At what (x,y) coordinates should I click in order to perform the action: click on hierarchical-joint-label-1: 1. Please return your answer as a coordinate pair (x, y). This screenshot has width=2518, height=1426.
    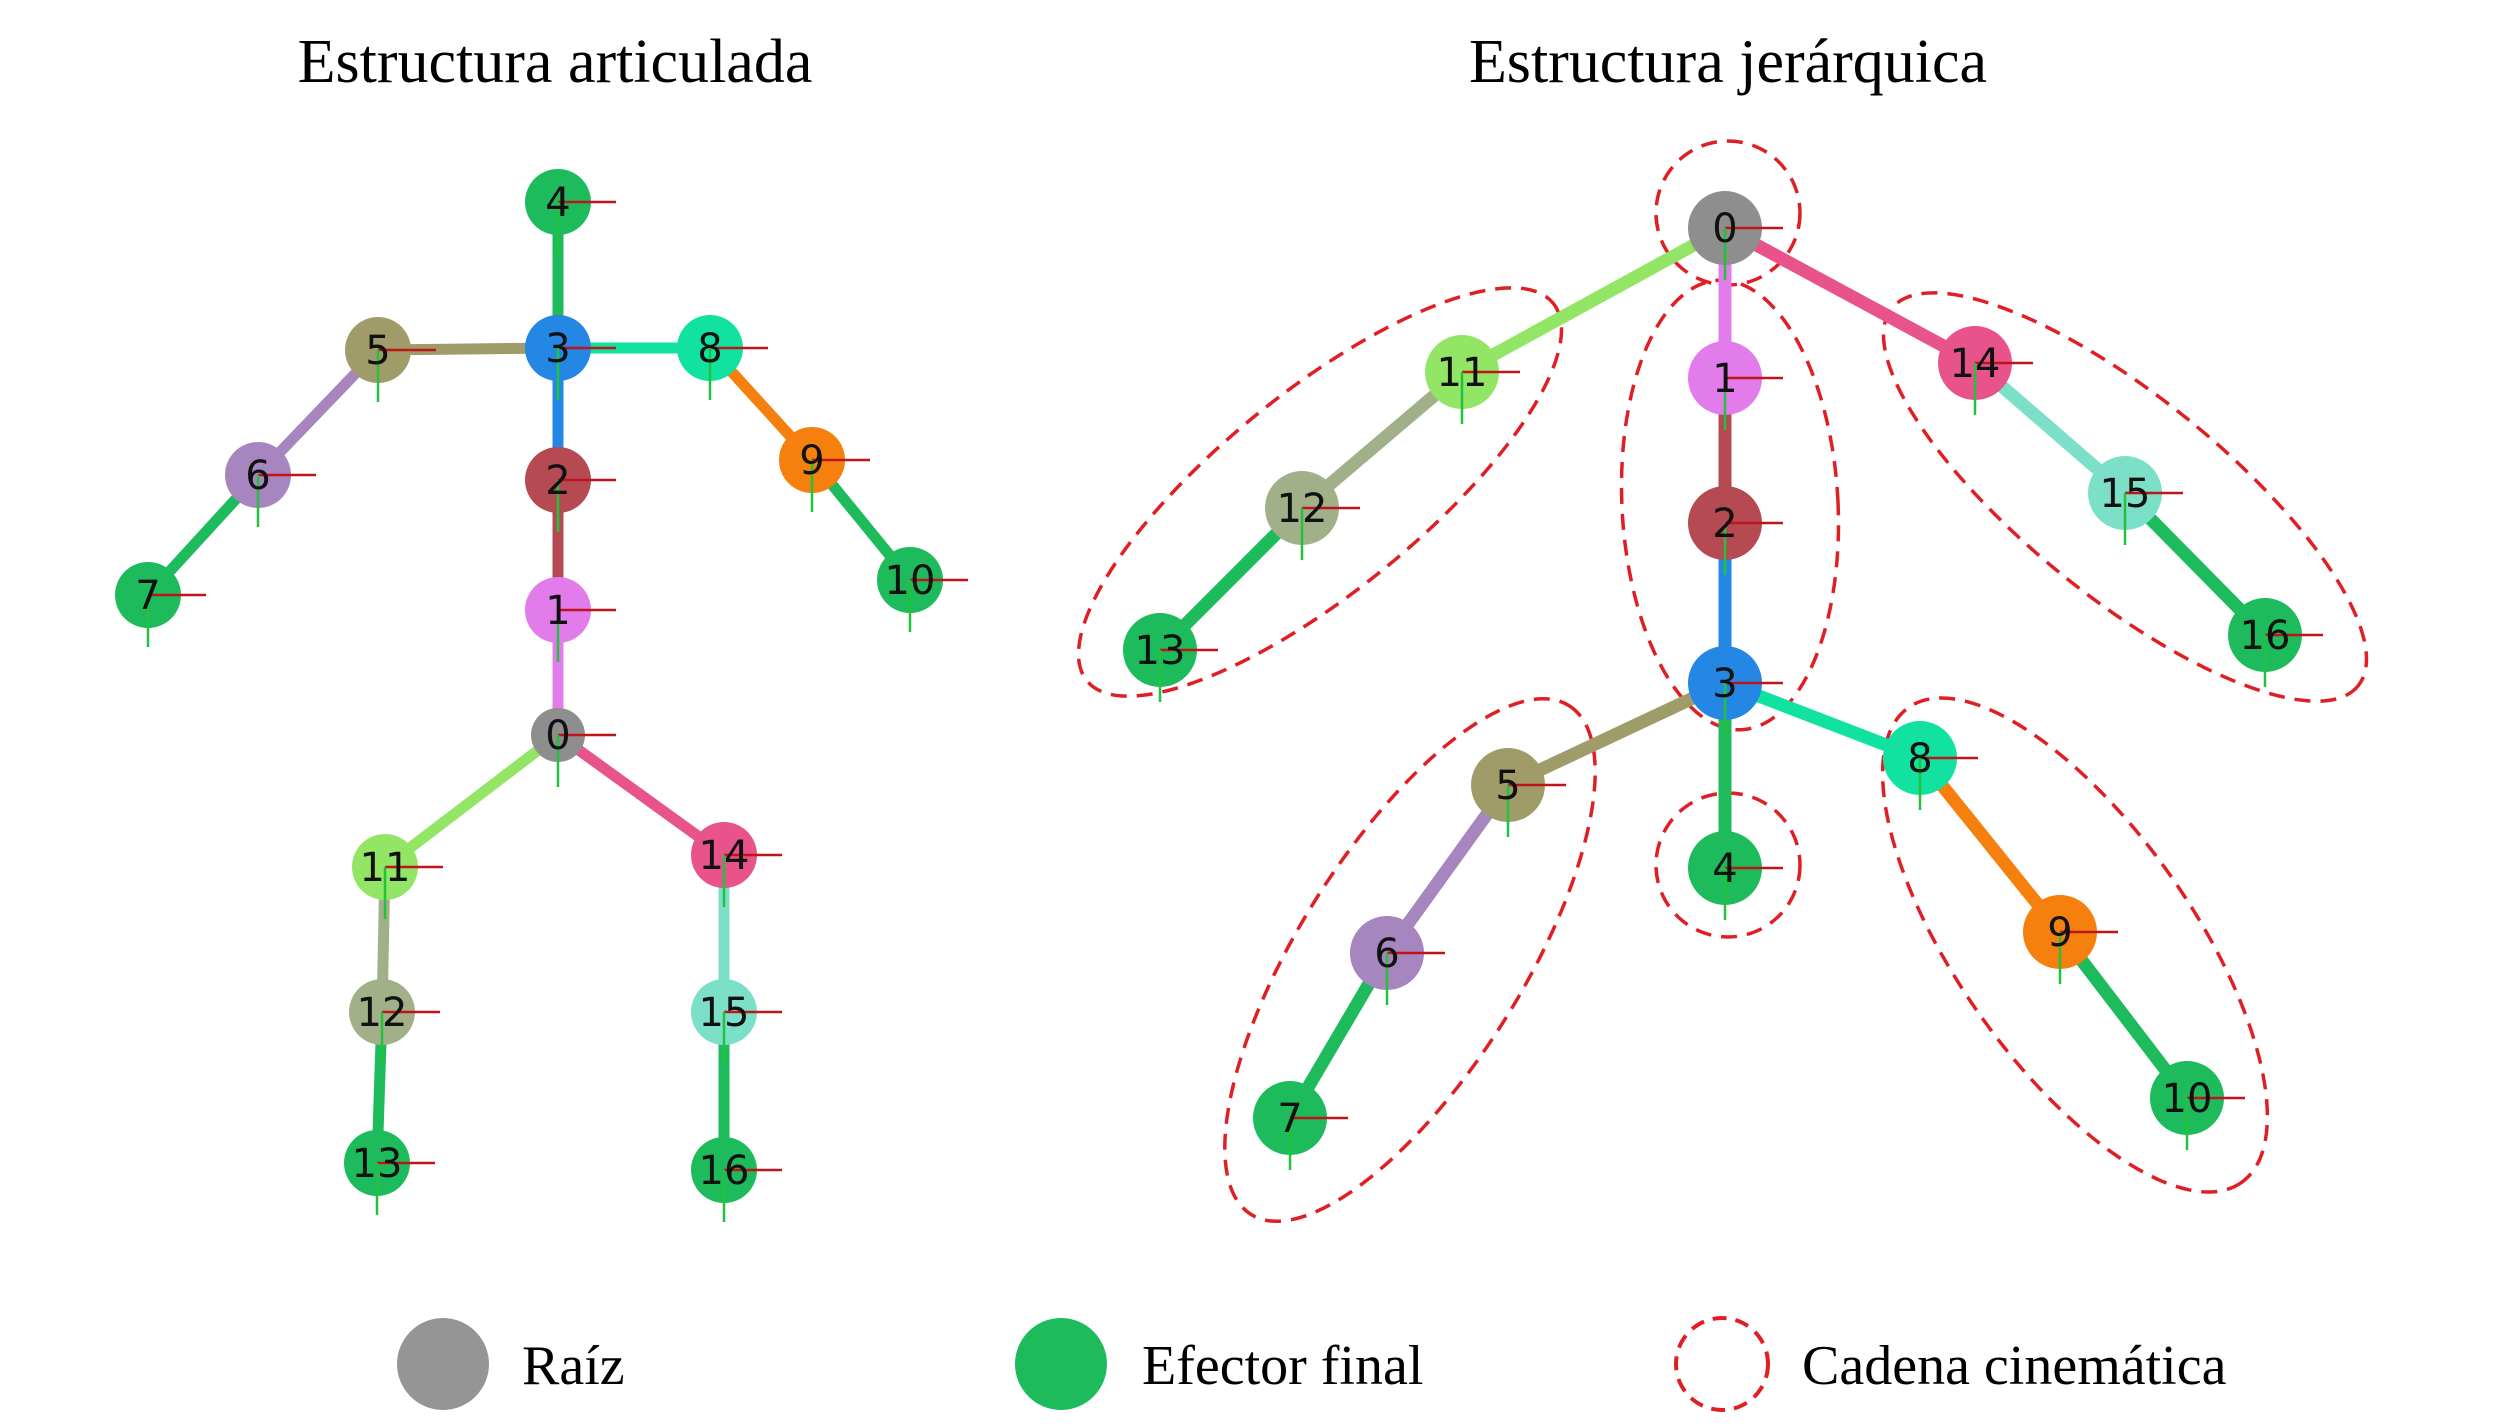
    Looking at the image, I should click on (1724, 379).